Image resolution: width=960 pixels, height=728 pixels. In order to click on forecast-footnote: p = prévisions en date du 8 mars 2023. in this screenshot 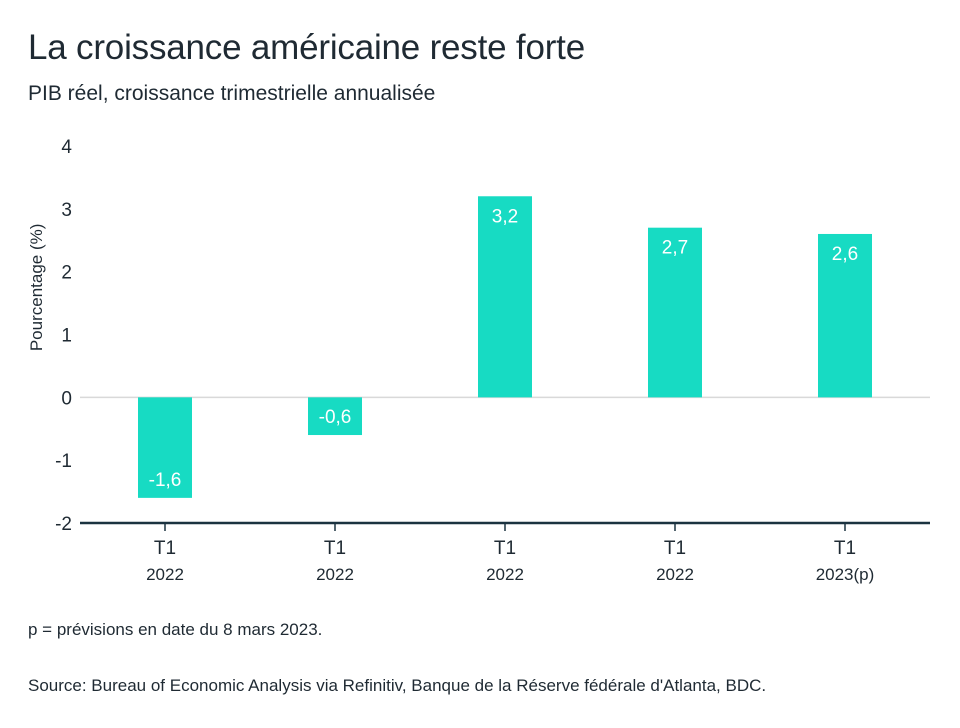, I will do `click(175, 629)`.